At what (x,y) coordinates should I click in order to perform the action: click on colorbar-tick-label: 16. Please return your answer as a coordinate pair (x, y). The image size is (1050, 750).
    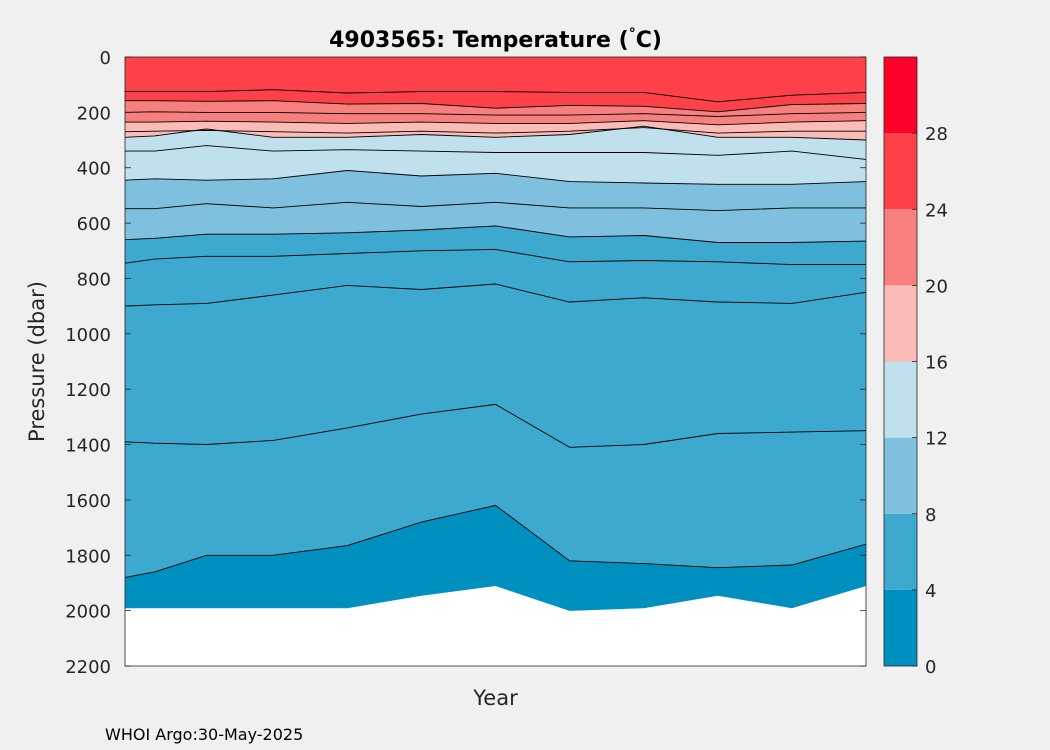
    Looking at the image, I should click on (936, 363).